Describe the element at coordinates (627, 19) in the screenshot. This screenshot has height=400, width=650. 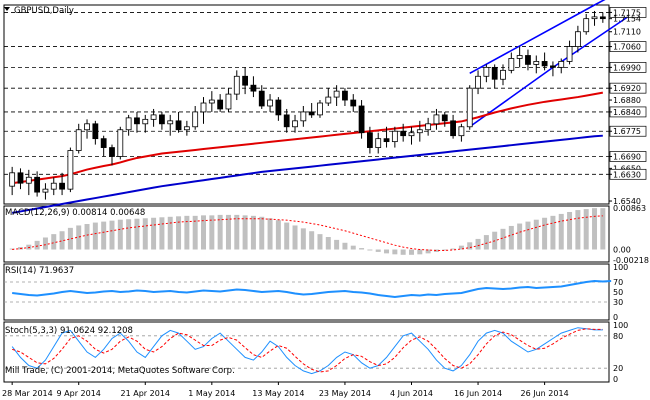
I see `price-tick-label: 1.7154` at that location.